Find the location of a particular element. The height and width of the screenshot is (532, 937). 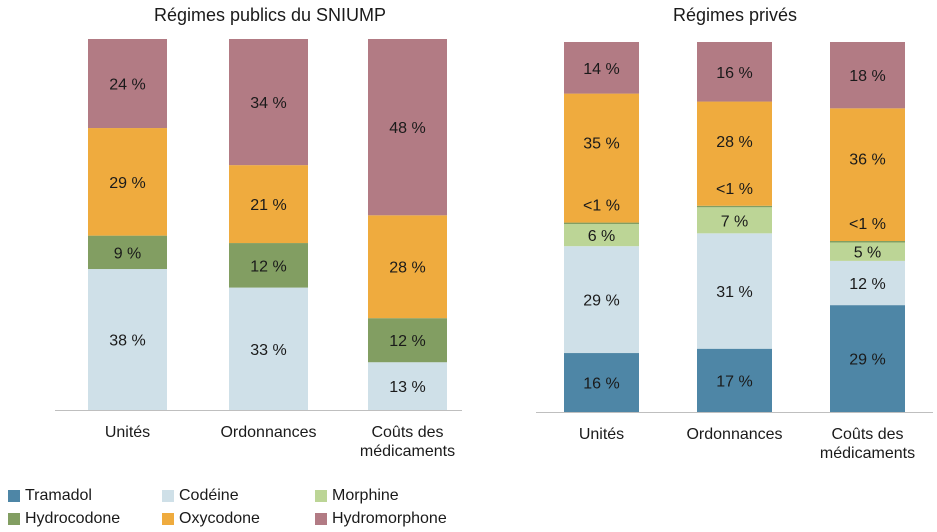

chart-2-bar-tramadol-couts-des-medicaments is located at coordinates (867, 358).